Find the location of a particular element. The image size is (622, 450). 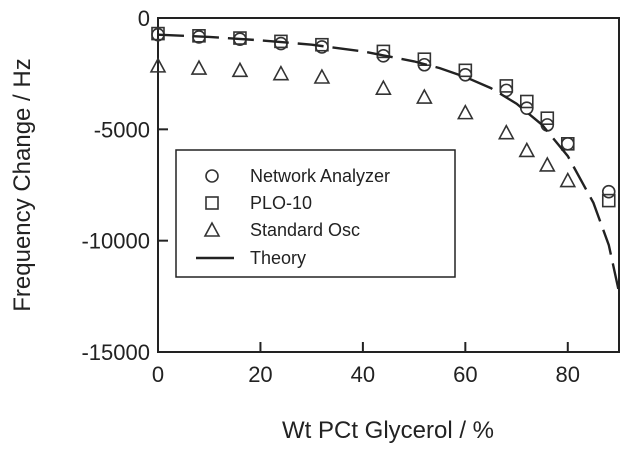

legend-label: Network Analyzer is located at coordinates (320, 176).